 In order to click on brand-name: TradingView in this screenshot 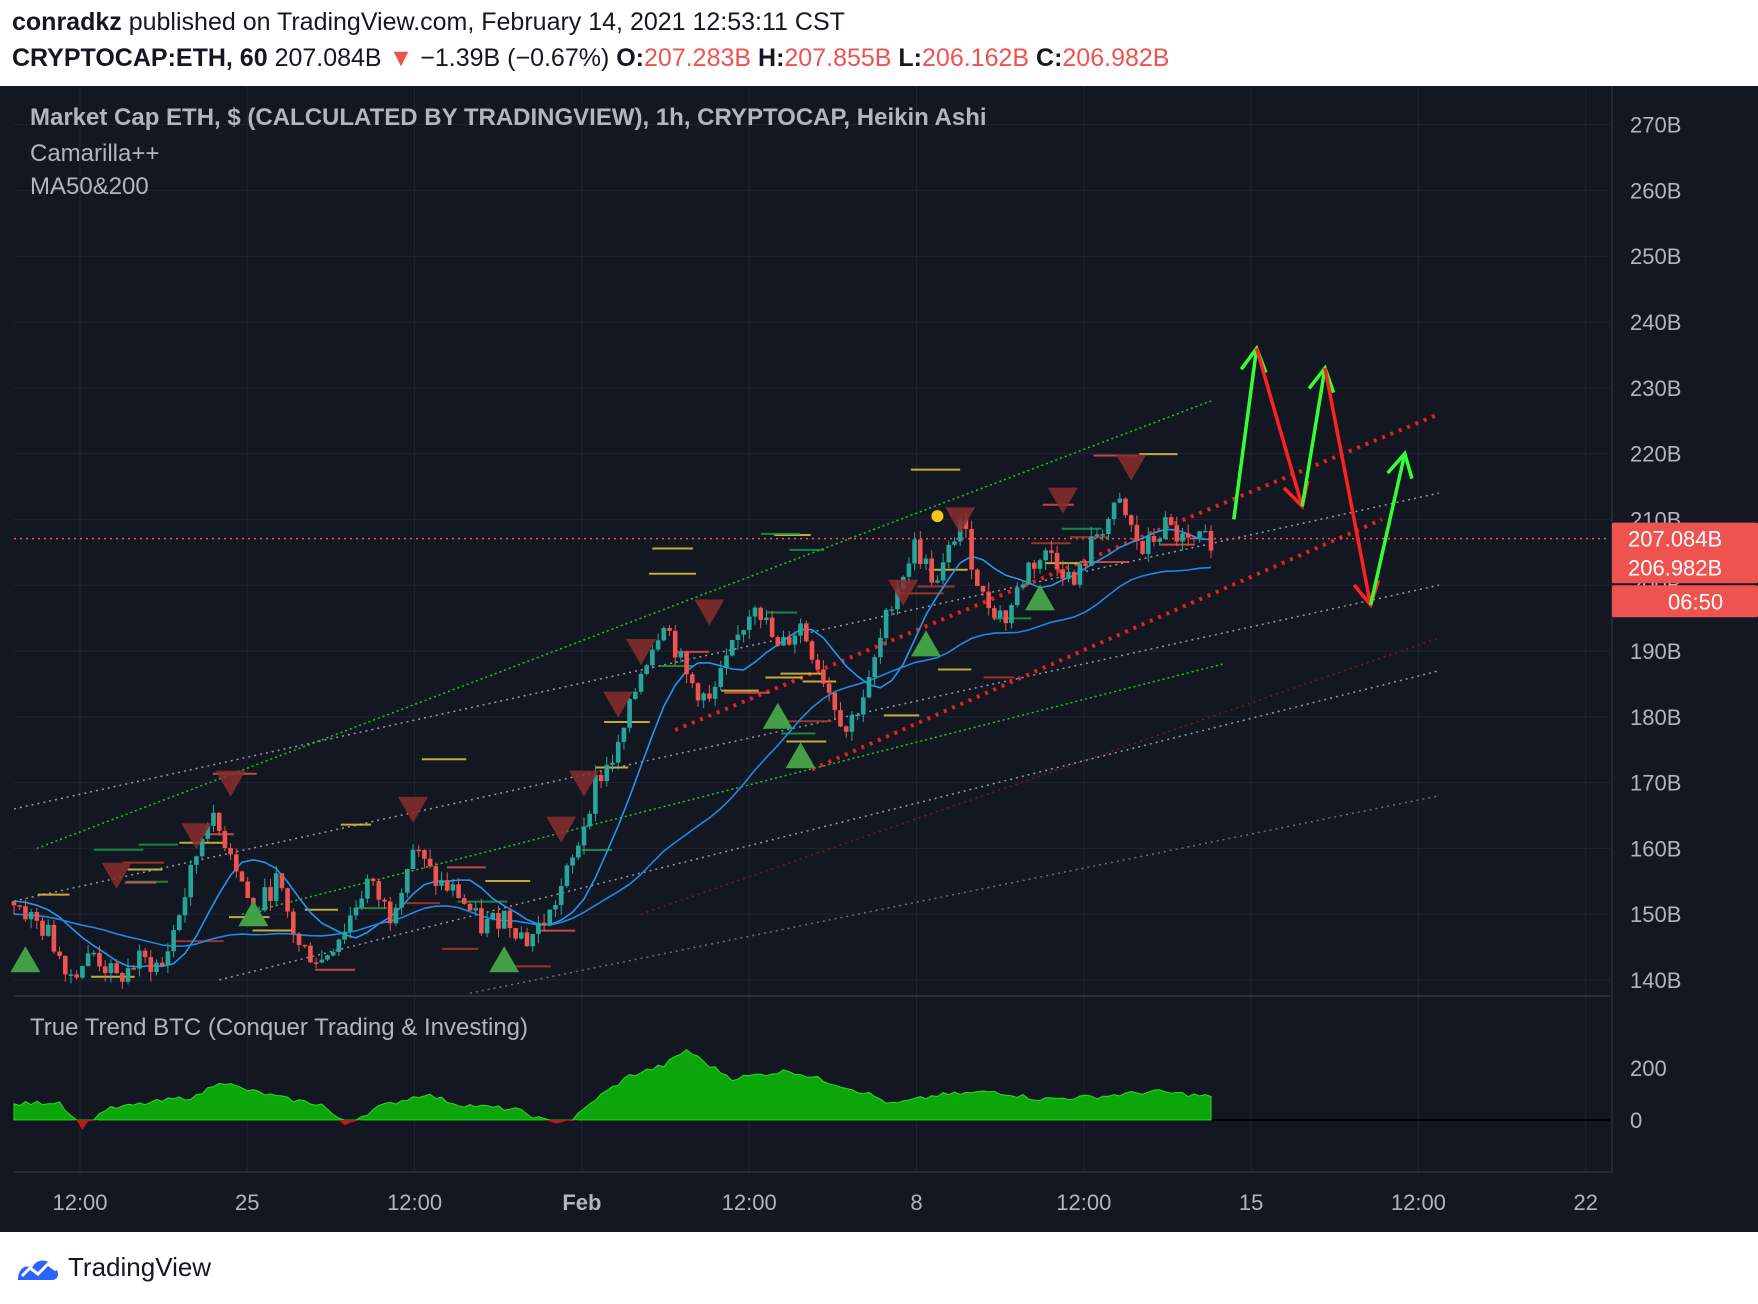, I will do `click(140, 1267)`.